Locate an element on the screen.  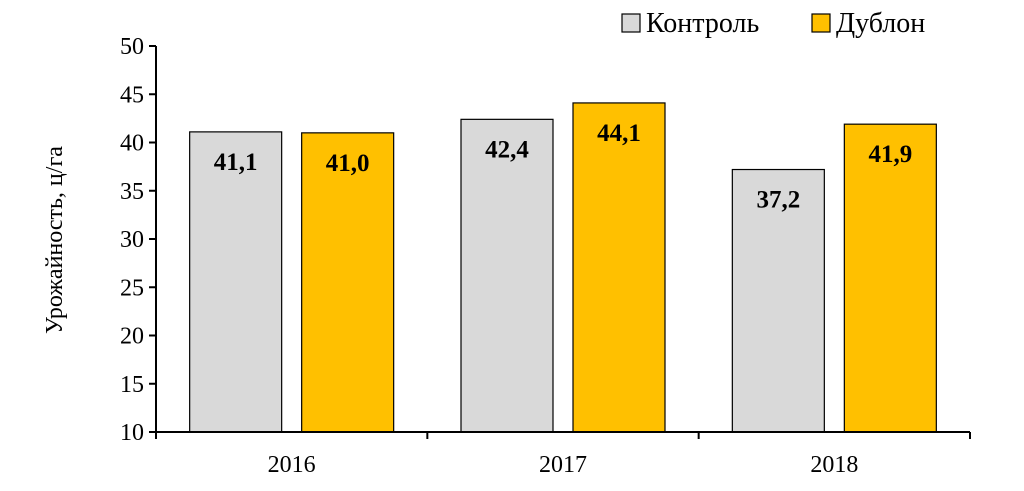
data-label: 42,4 is located at coordinates (507, 149).